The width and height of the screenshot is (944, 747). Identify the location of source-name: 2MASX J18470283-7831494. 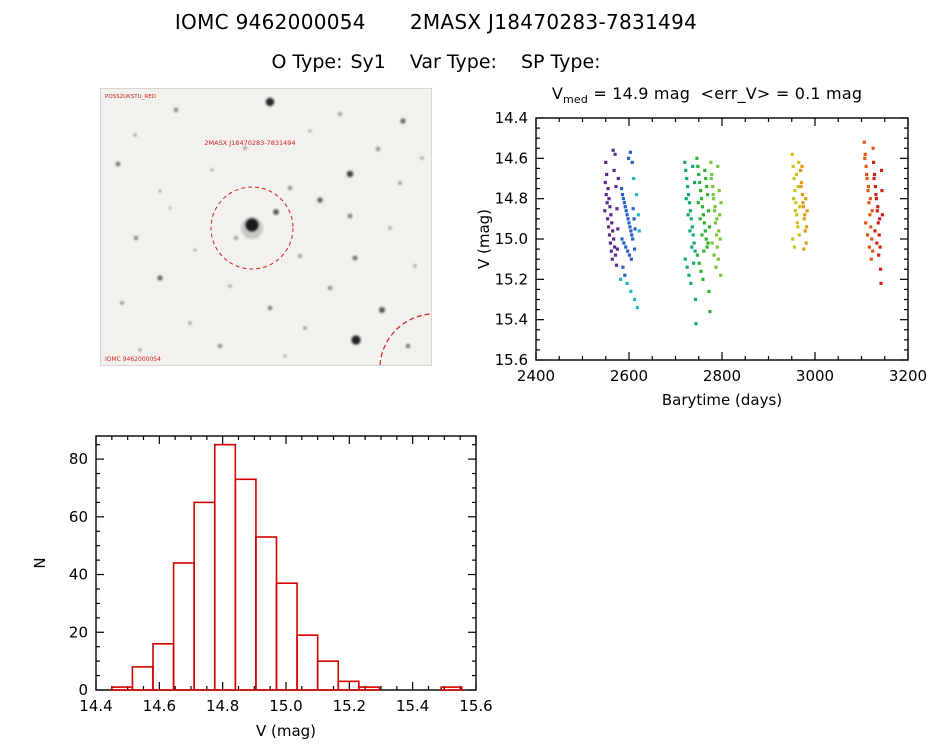
(553, 22).